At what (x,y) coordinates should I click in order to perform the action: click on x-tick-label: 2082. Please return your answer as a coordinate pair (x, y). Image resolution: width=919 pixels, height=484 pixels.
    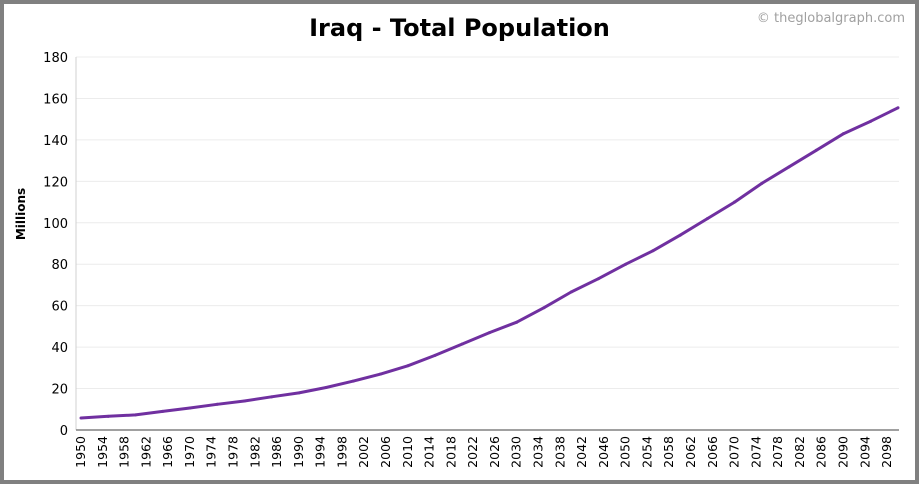
    Looking at the image, I should click on (799, 452).